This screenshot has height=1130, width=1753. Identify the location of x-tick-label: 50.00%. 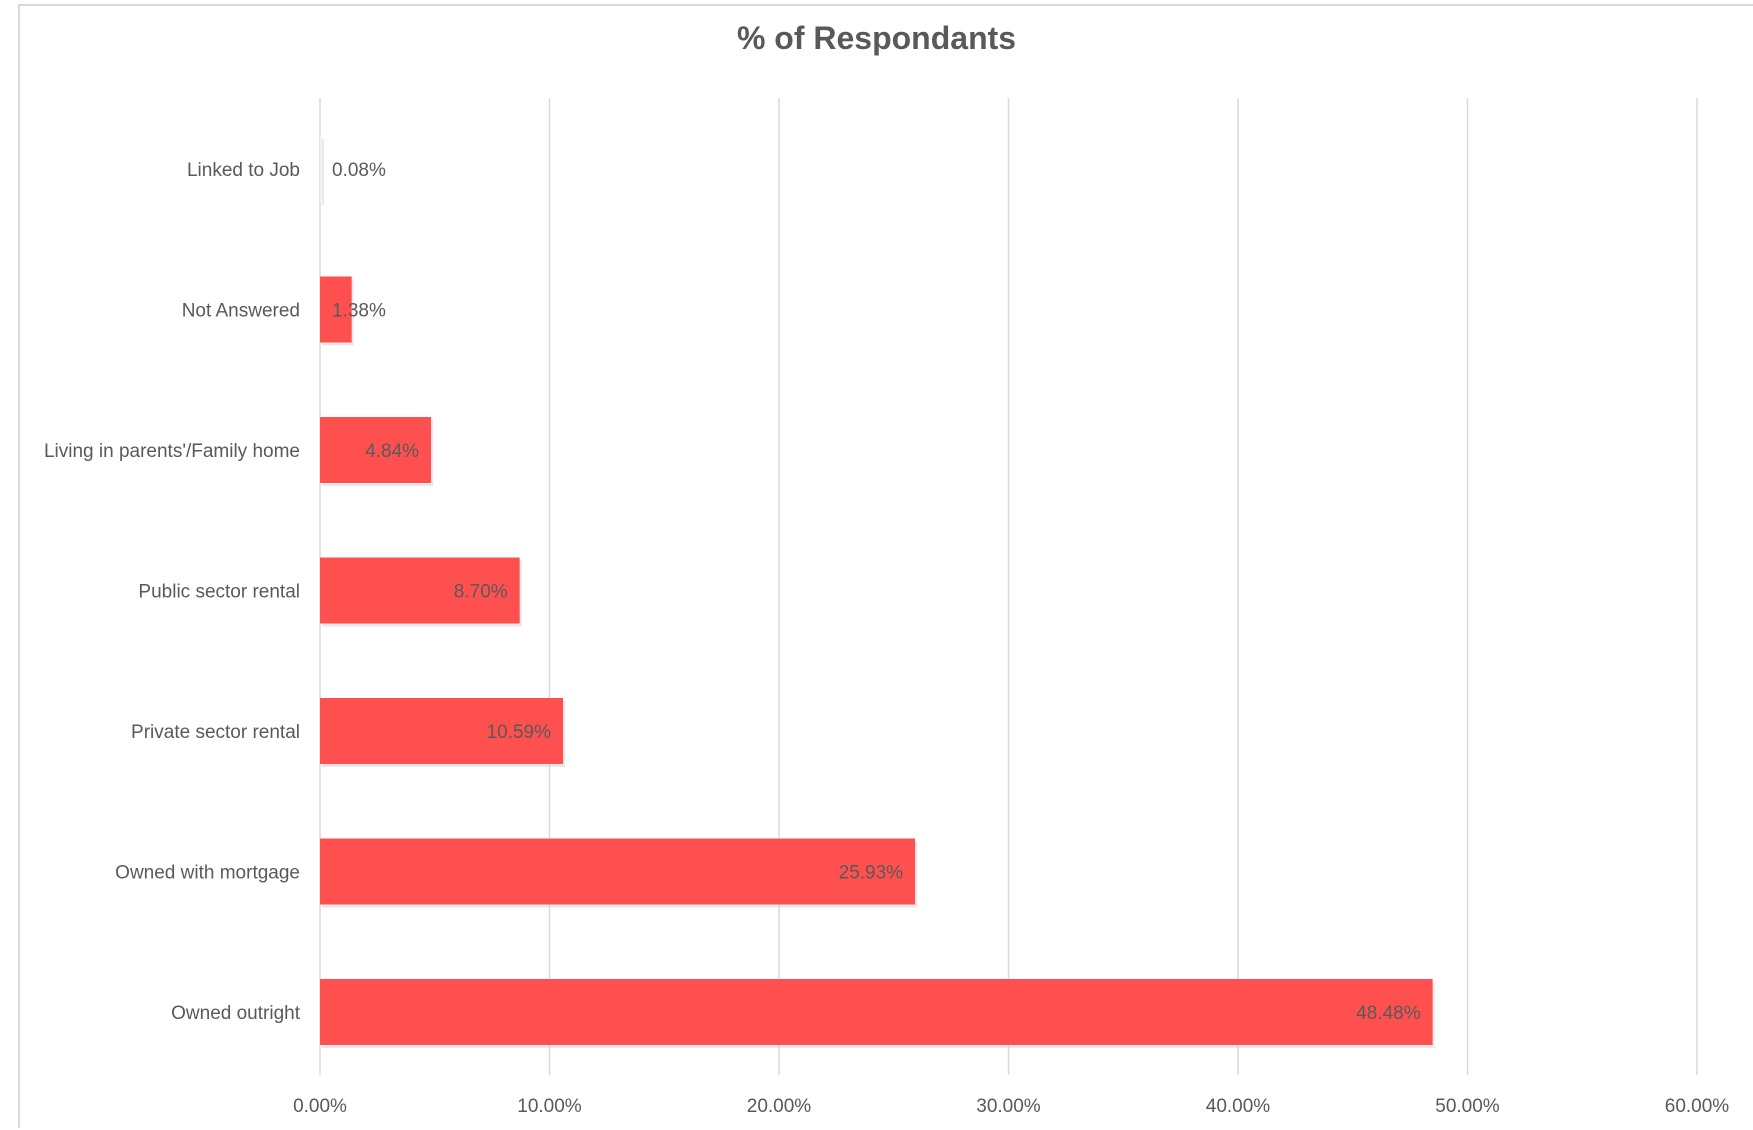
(1467, 1106).